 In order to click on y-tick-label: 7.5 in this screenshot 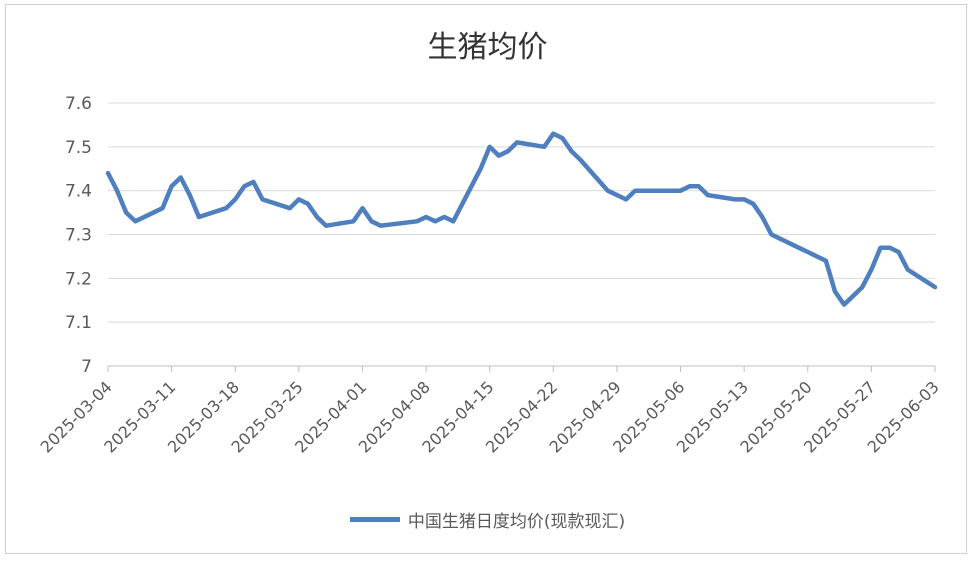, I will do `click(78, 148)`.